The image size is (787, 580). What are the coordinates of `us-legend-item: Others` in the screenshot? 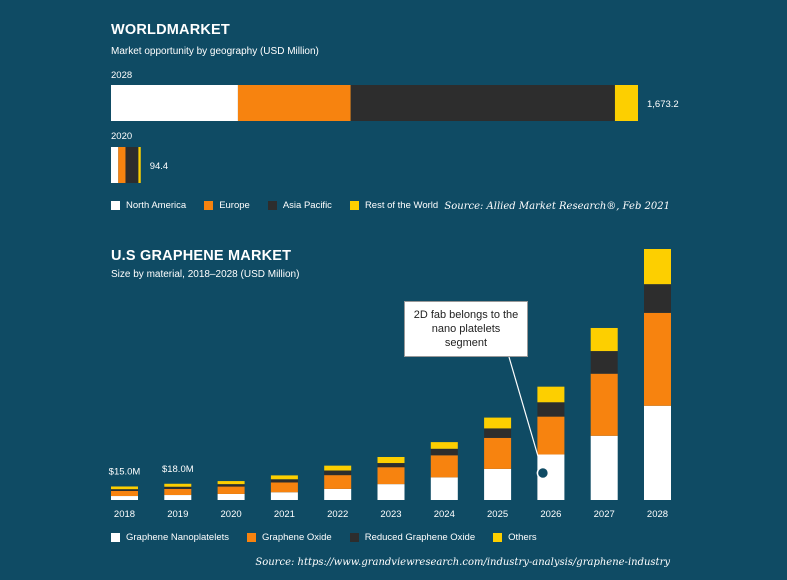 It's located at (515, 537).